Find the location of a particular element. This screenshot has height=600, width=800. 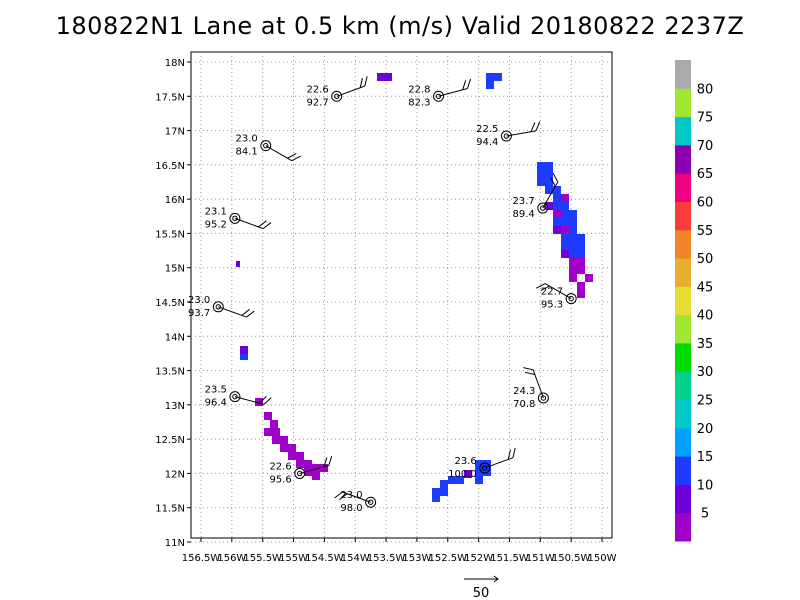

station-pressure-label: 95.3 is located at coordinates (552, 305).